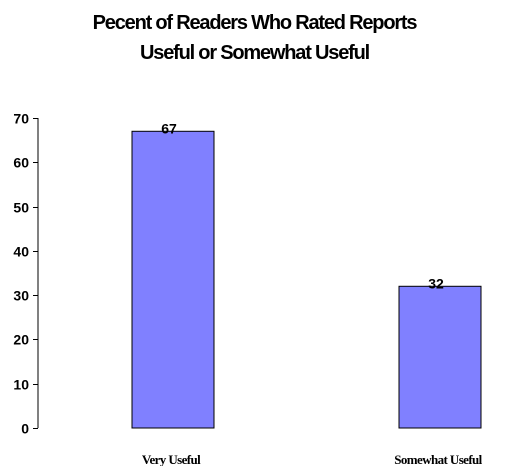 The height and width of the screenshot is (466, 509). Describe the element at coordinates (21, 208) in the screenshot. I see `y-tick-label: 50` at that location.